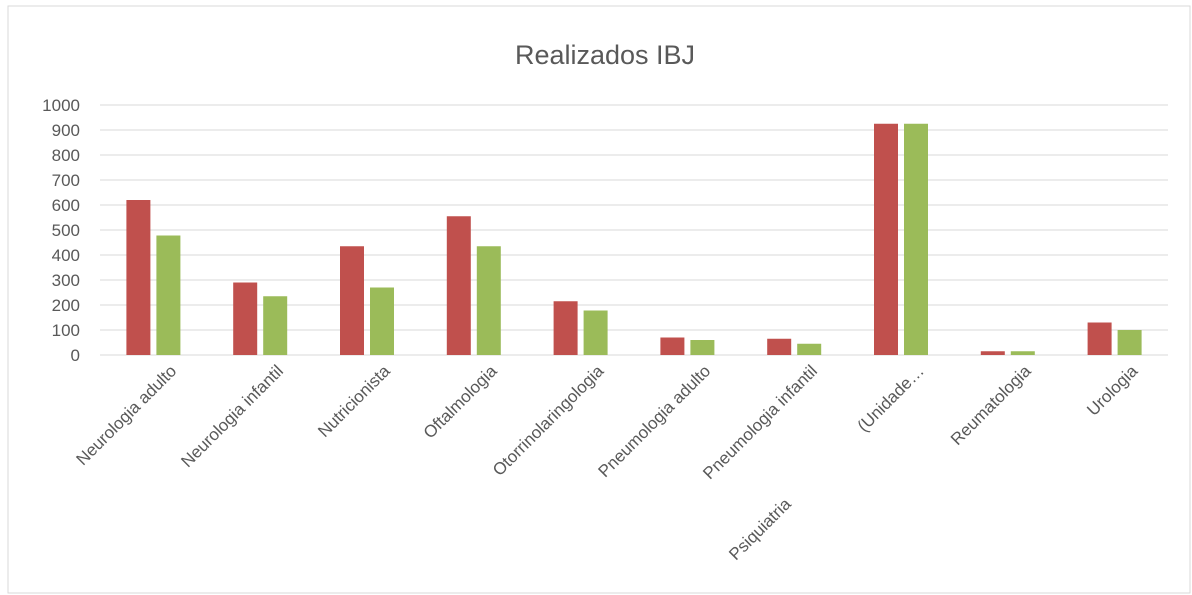  I want to click on y-tick-label: 400, so click(66, 255).